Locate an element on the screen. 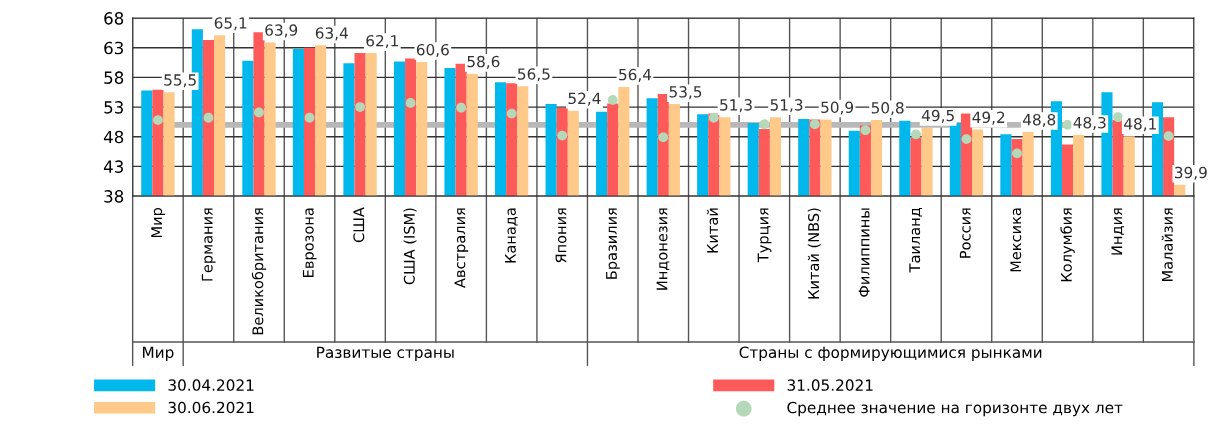 The image size is (1217, 430). x-tick-label: Колумбия is located at coordinates (1067, 245).